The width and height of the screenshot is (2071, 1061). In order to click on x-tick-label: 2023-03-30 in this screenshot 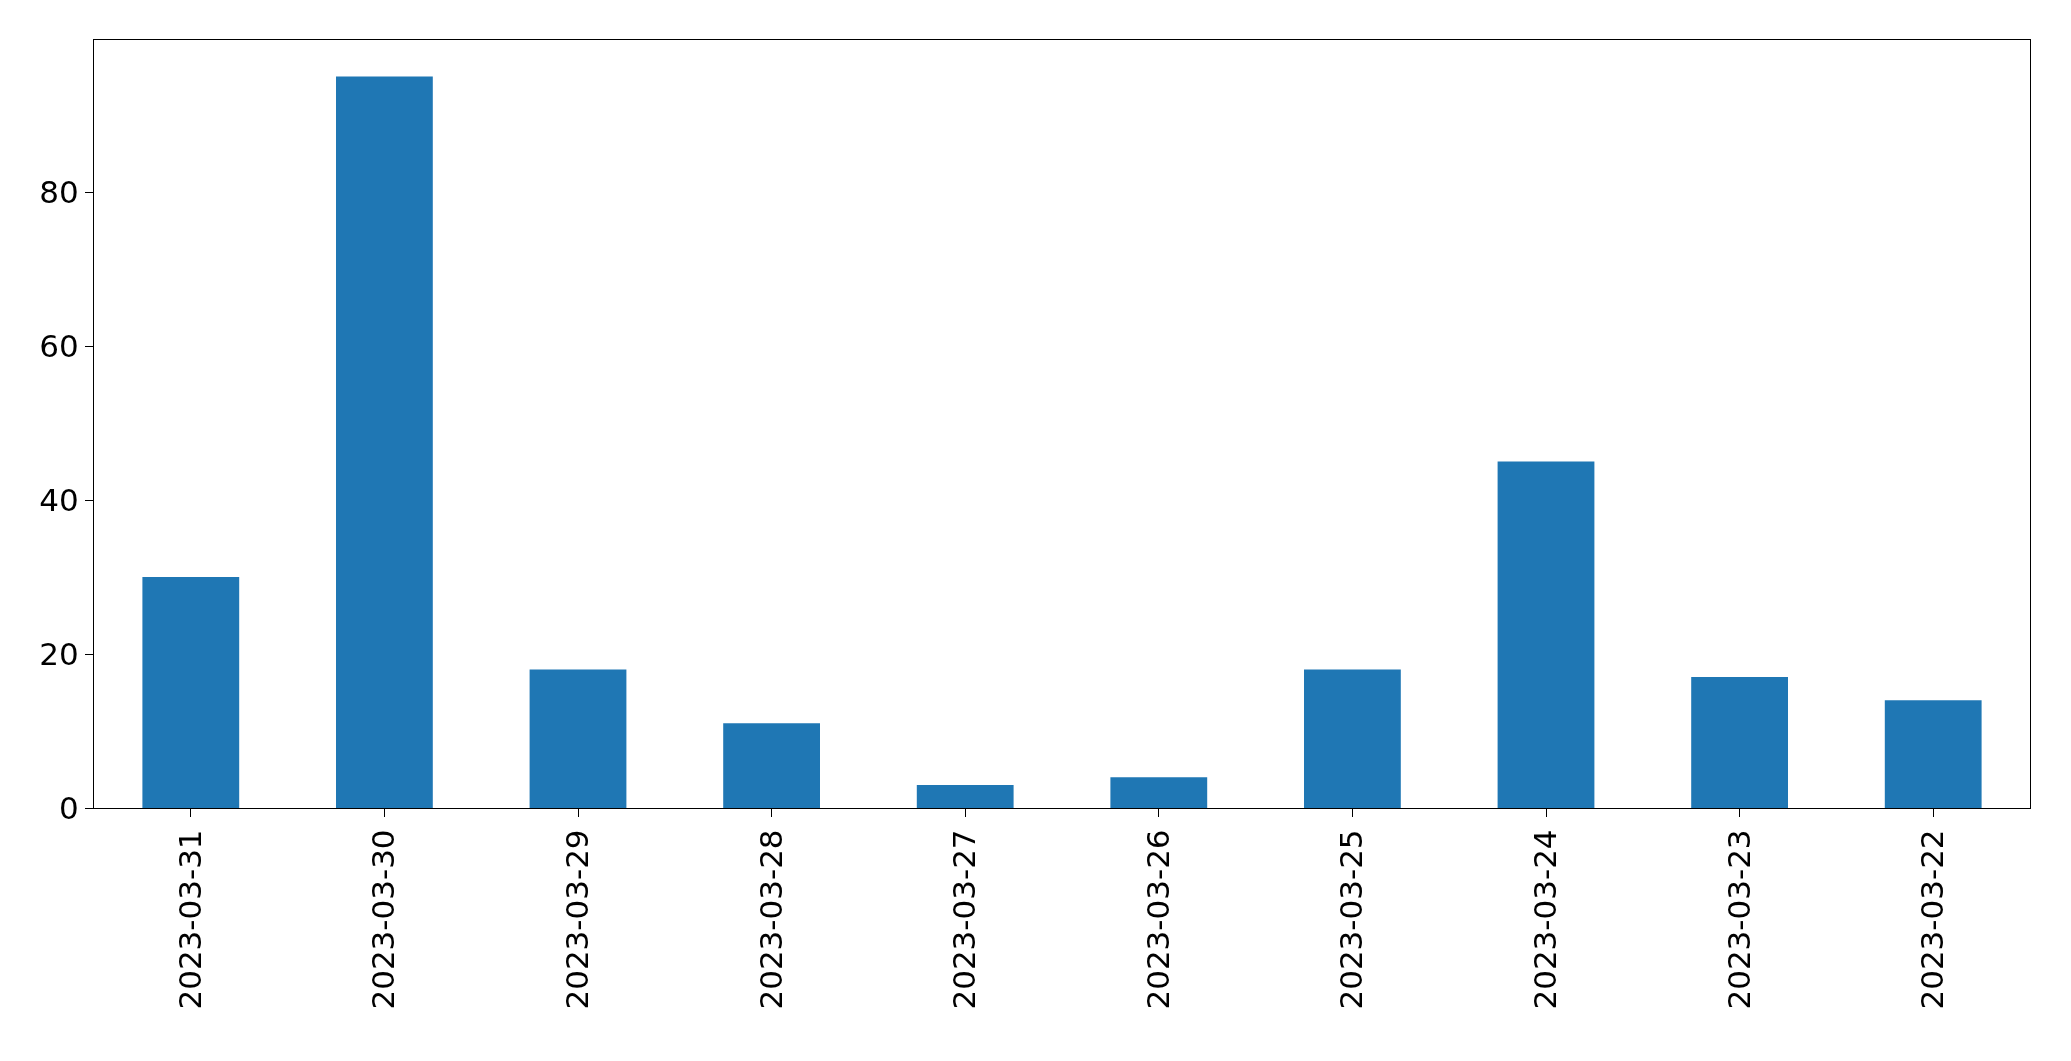, I will do `click(383, 919)`.